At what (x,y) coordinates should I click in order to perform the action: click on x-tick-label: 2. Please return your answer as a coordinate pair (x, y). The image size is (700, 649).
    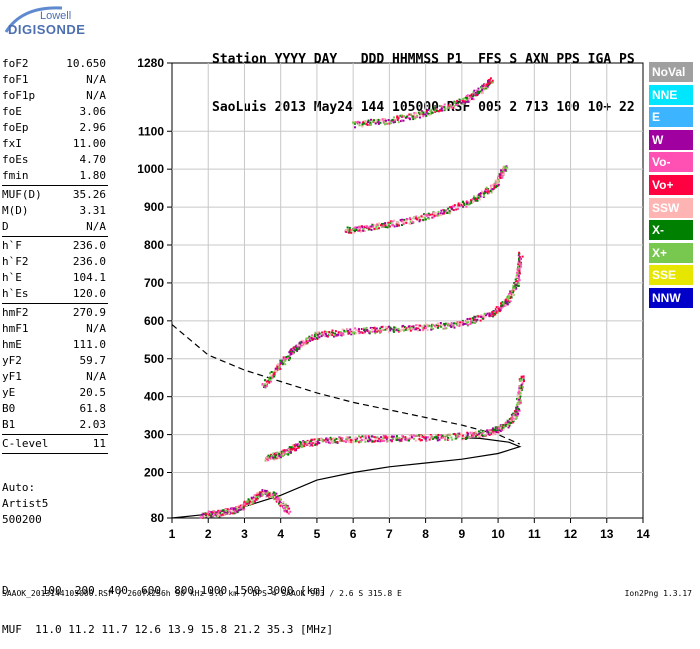
    Looking at the image, I should click on (208, 534).